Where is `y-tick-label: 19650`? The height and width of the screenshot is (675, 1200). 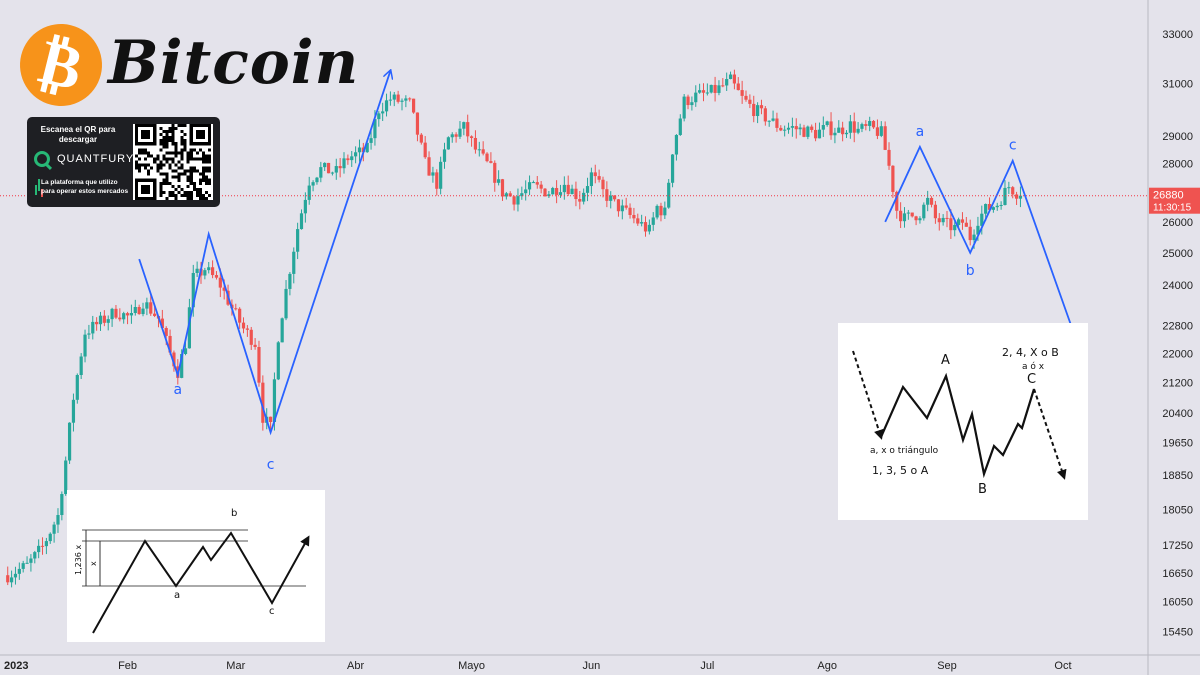
y-tick-label: 19650 is located at coordinates (1177, 443).